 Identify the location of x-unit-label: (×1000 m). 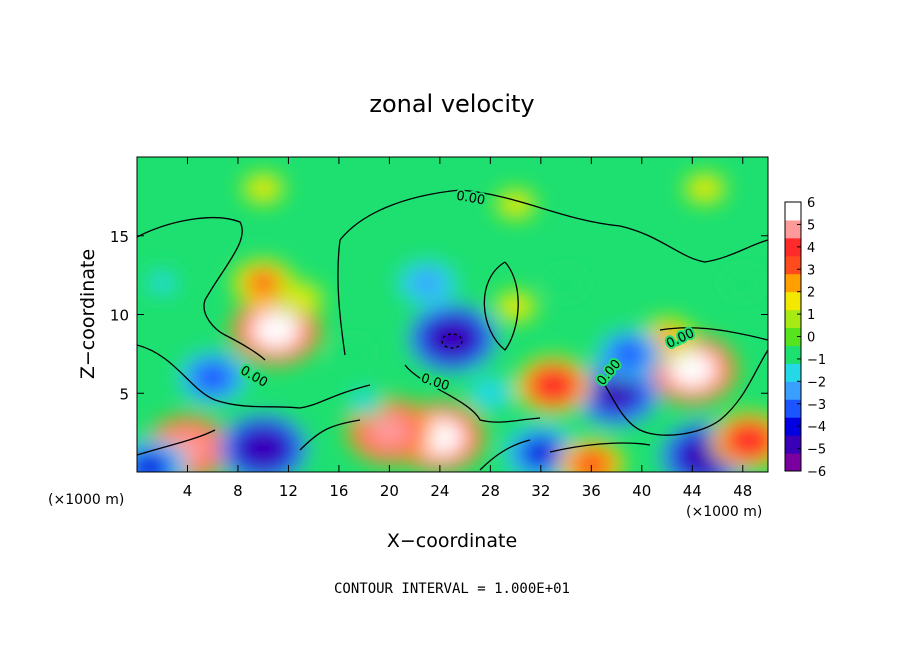
(86, 500).